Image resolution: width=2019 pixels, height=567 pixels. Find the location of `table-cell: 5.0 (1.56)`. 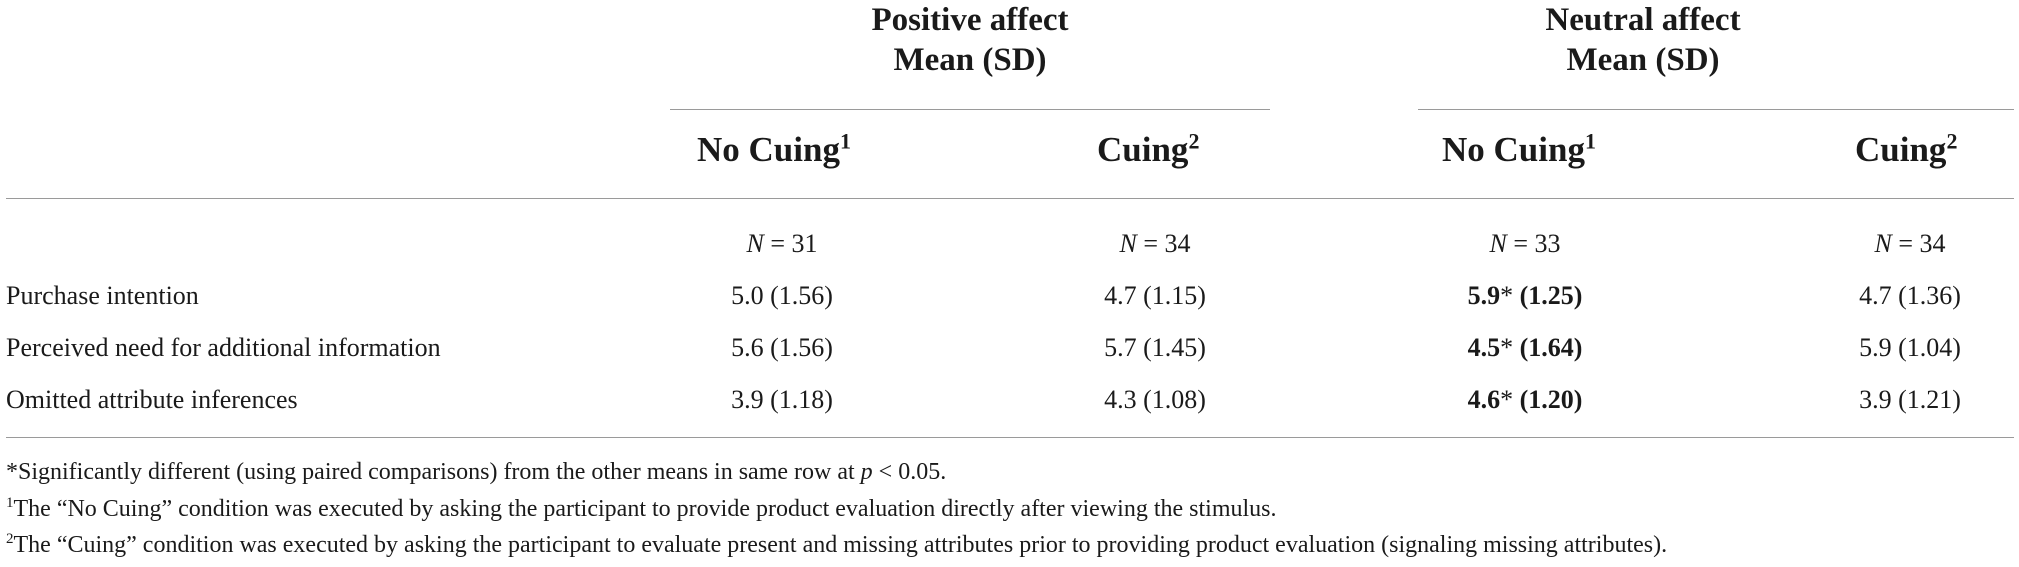

table-cell: 5.0 (1.56) is located at coordinates (782, 295).